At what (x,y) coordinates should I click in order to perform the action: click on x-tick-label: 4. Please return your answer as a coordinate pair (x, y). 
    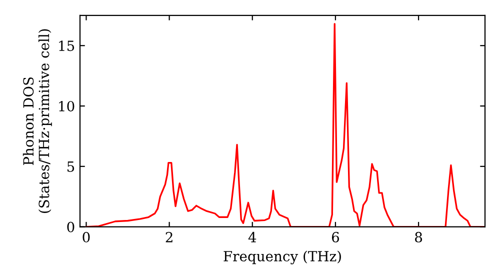
    Looking at the image, I should click on (252, 237).